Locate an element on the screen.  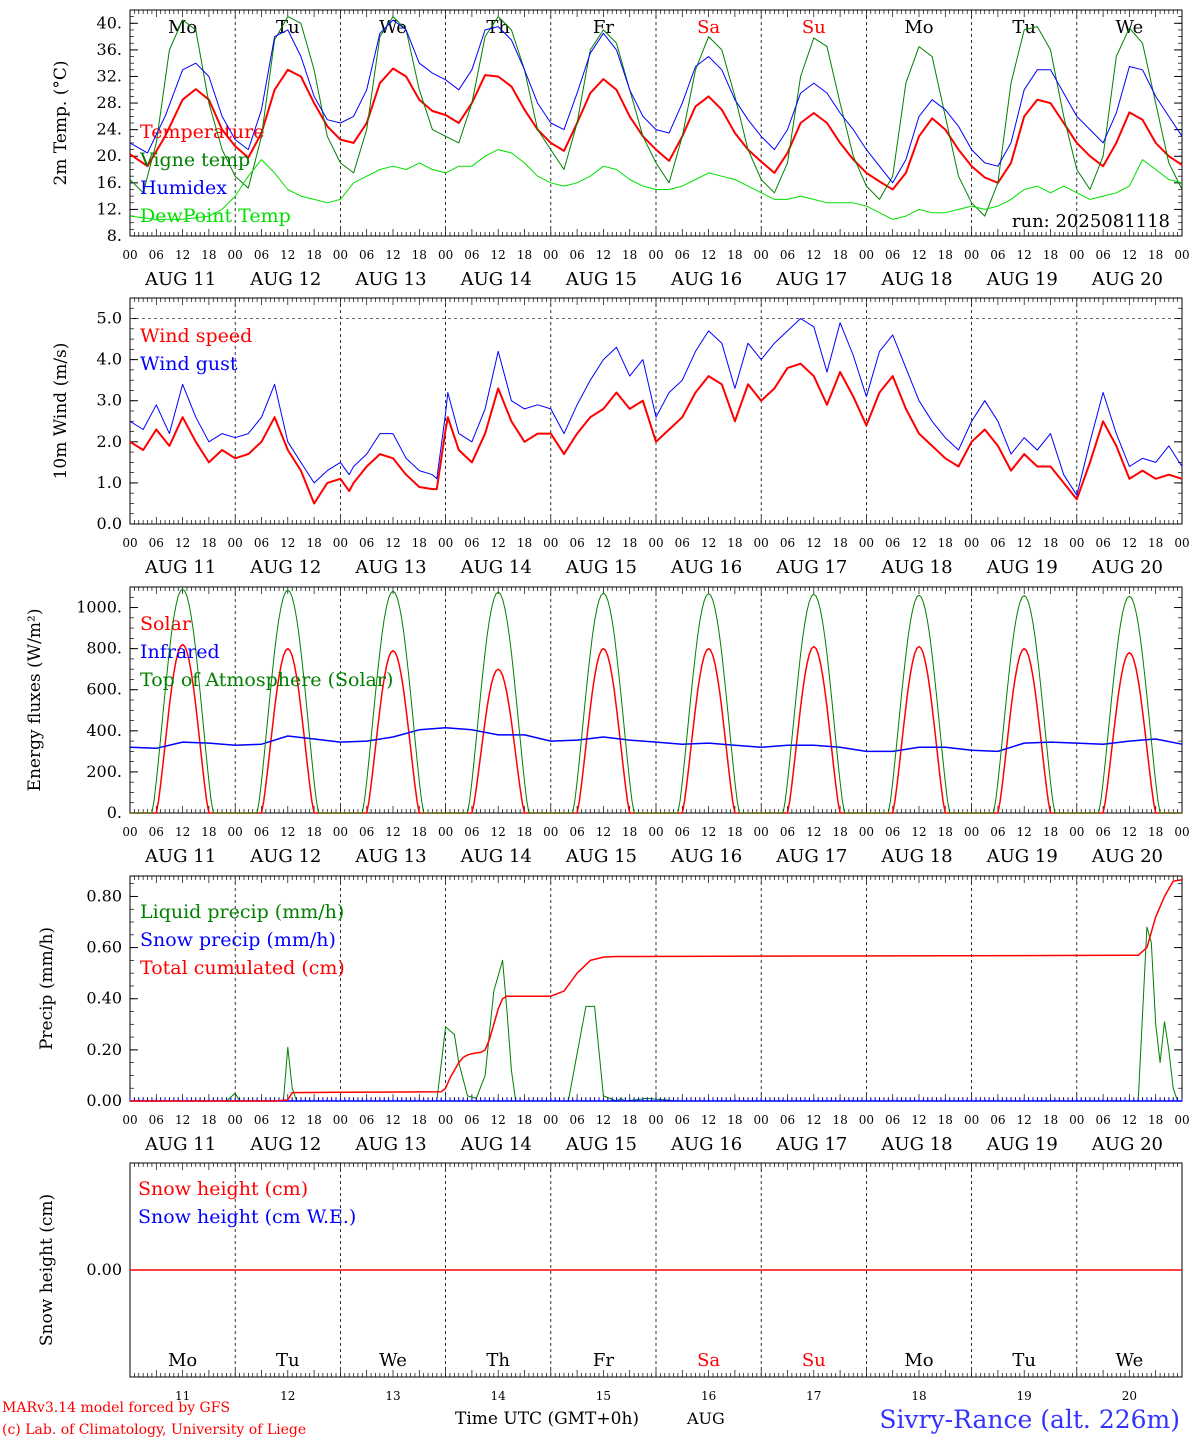
day-of-week-label: Tu is located at coordinates (1024, 27).